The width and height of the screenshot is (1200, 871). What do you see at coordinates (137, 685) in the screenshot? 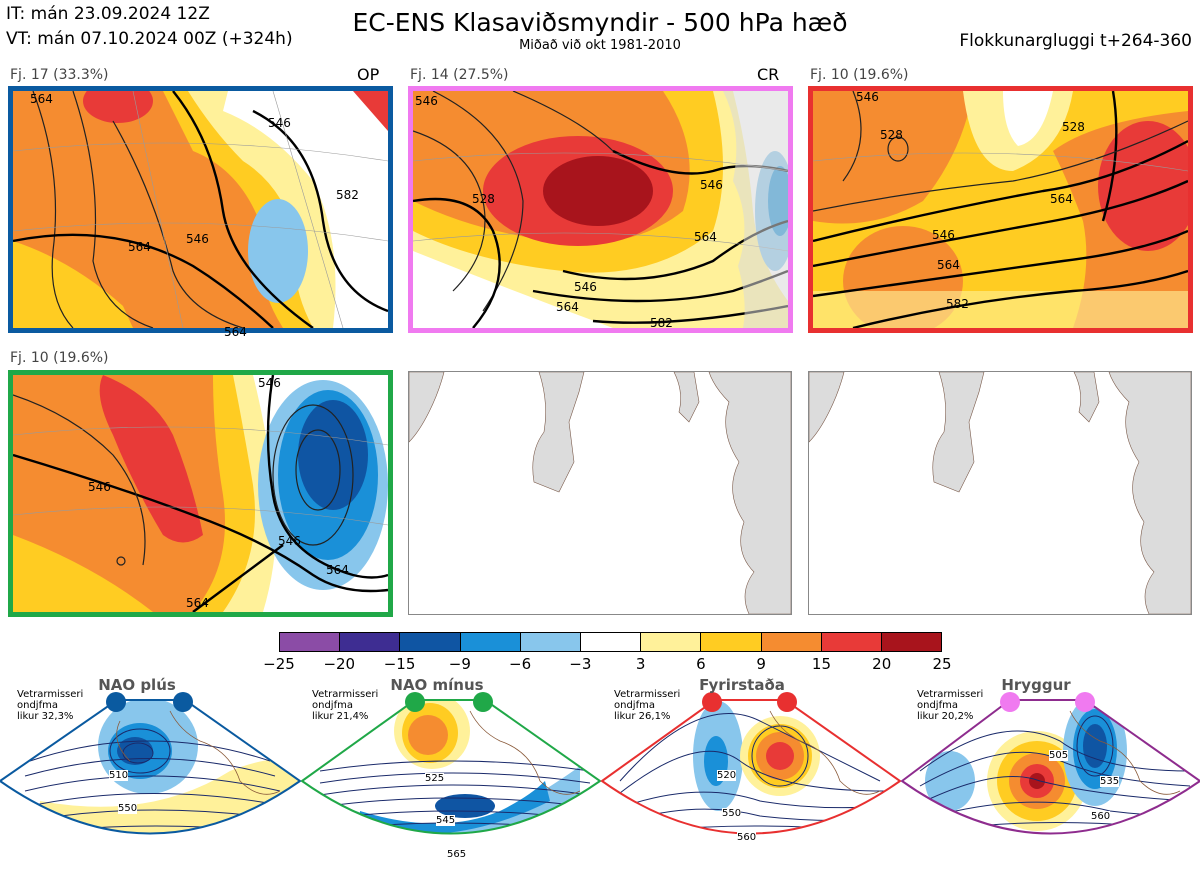
I see `regime-title-nao-plus: NAO plús` at bounding box center [137, 685].